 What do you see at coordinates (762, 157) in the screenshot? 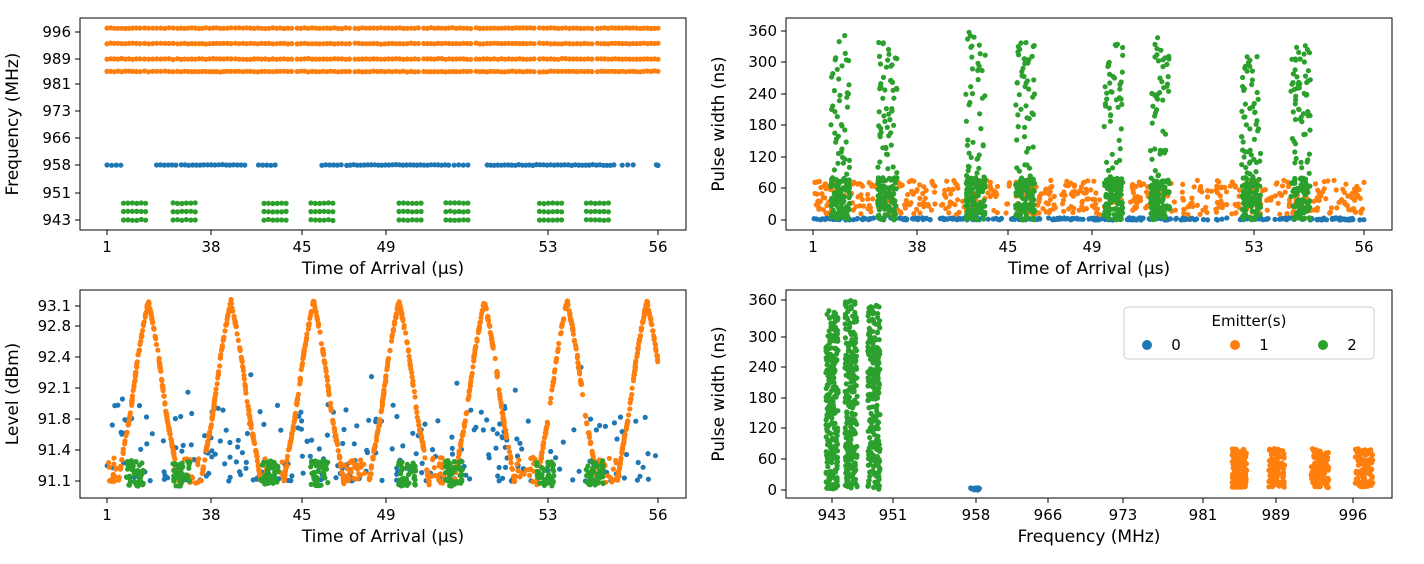
I see `y-tick-label: 120` at bounding box center [762, 157].